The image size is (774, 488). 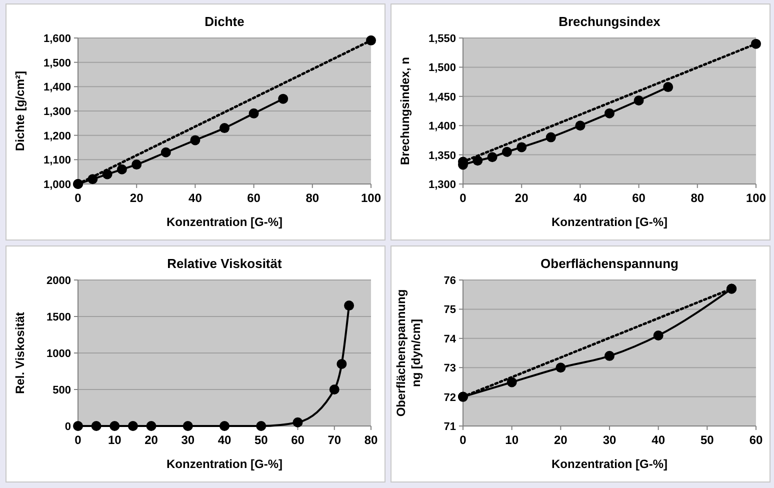 I want to click on y-tick-label: 1,200, so click(x=57, y=136).